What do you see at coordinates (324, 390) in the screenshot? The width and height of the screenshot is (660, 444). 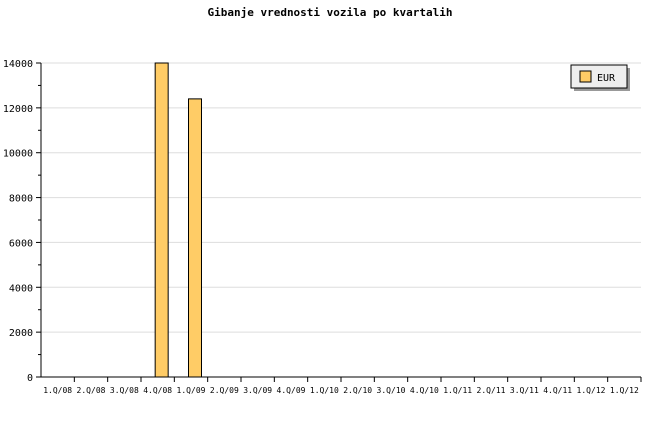 I see `x-tick-label: 1.Q/10` at bounding box center [324, 390].